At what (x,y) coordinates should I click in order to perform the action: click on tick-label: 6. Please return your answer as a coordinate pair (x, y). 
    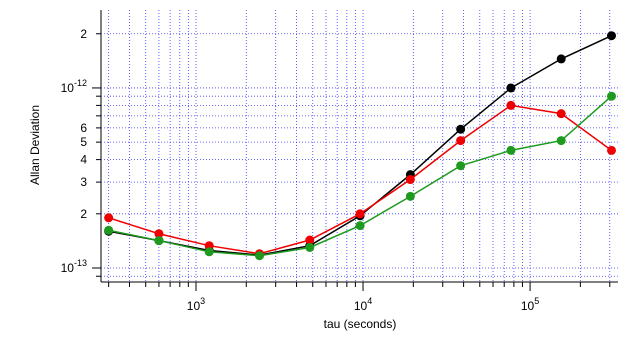
    Looking at the image, I should click on (83, 128).